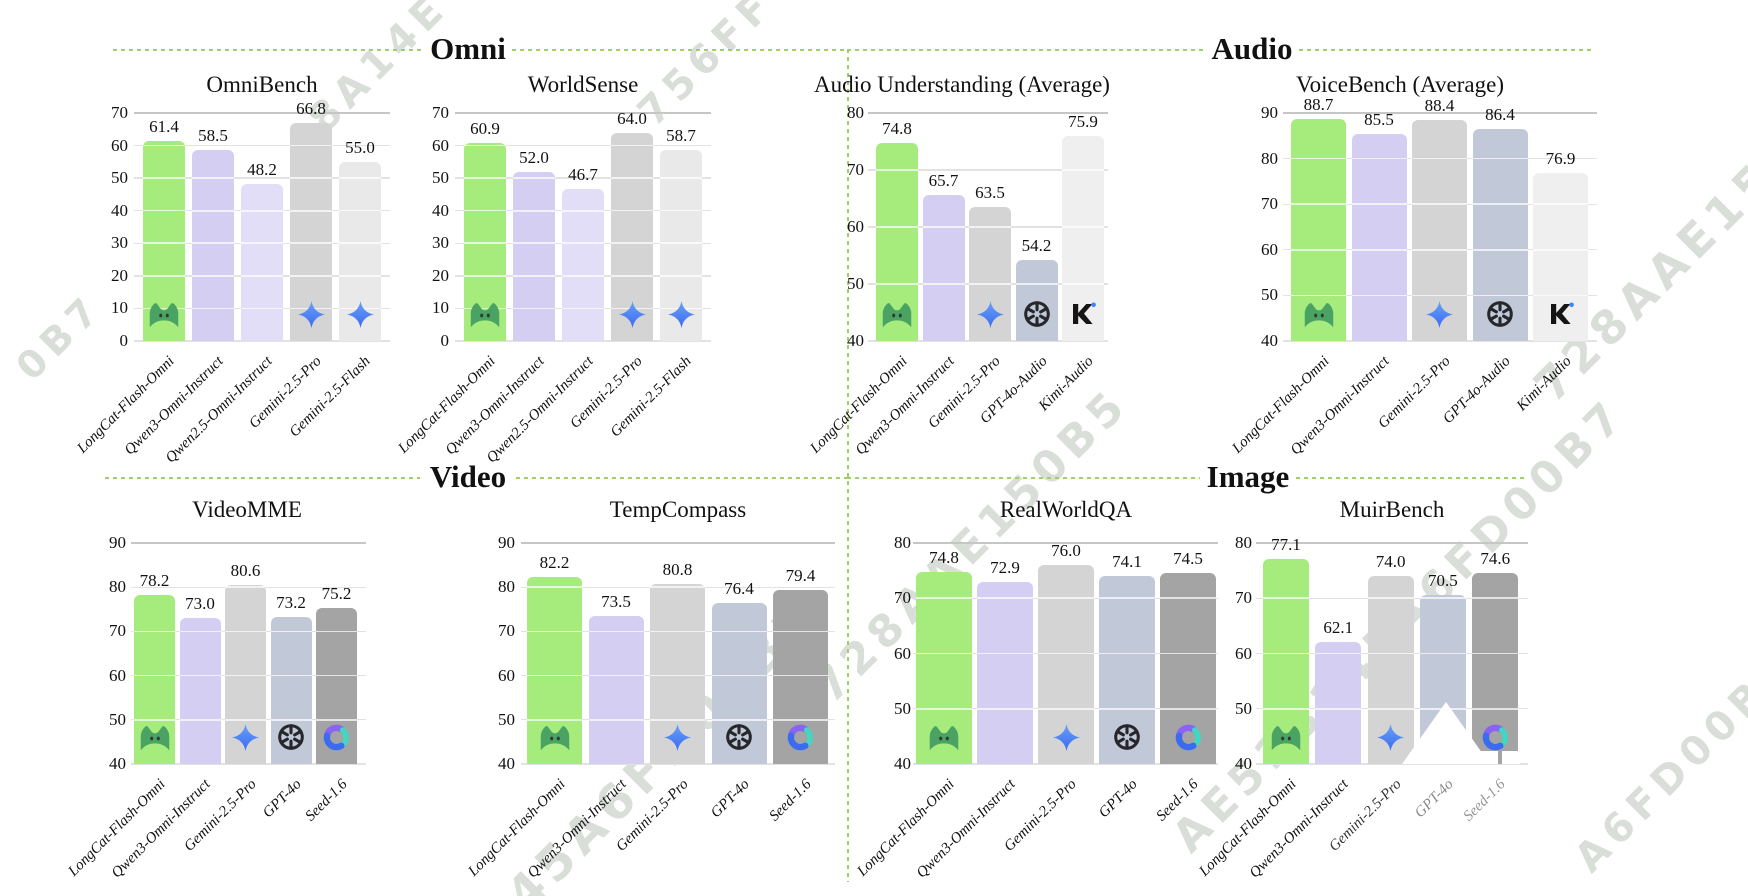 The image size is (1748, 896). What do you see at coordinates (1188, 737) in the screenshot?
I see `seed-icon` at bounding box center [1188, 737].